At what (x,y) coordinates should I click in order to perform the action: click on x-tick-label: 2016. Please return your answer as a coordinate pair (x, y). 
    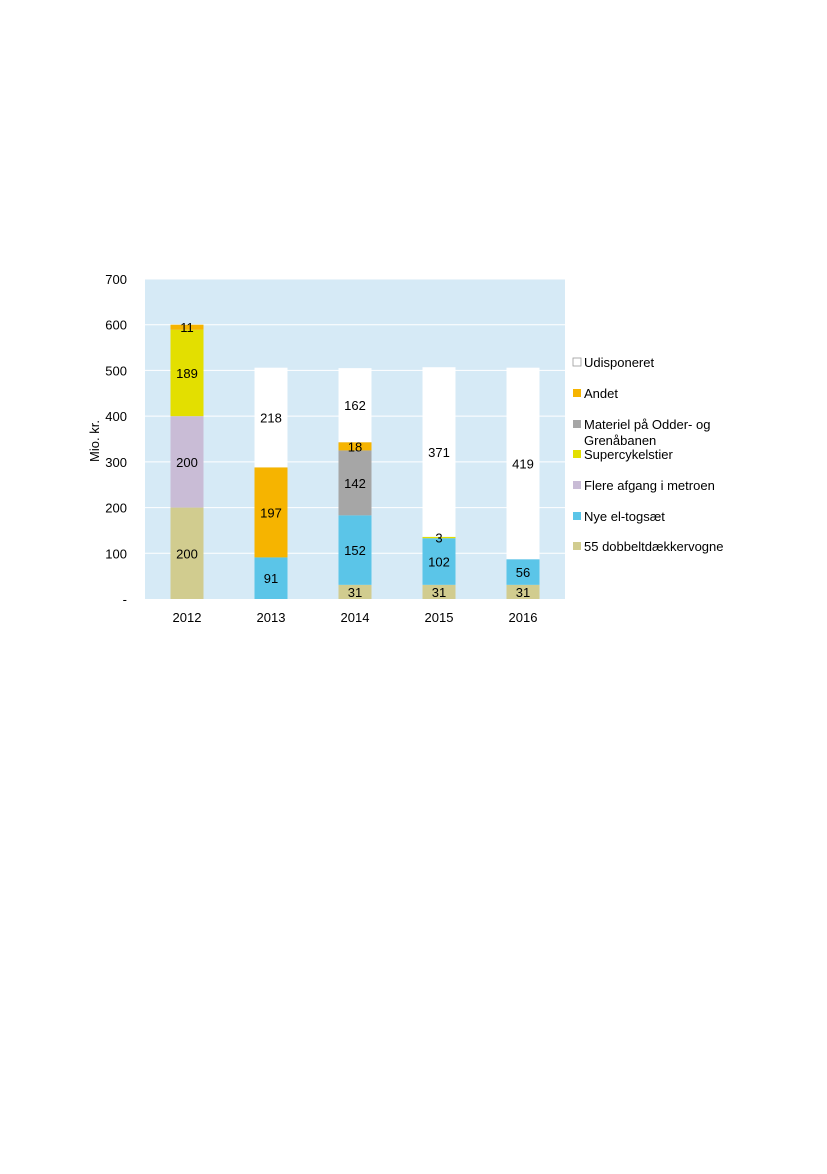
    Looking at the image, I should click on (523, 617).